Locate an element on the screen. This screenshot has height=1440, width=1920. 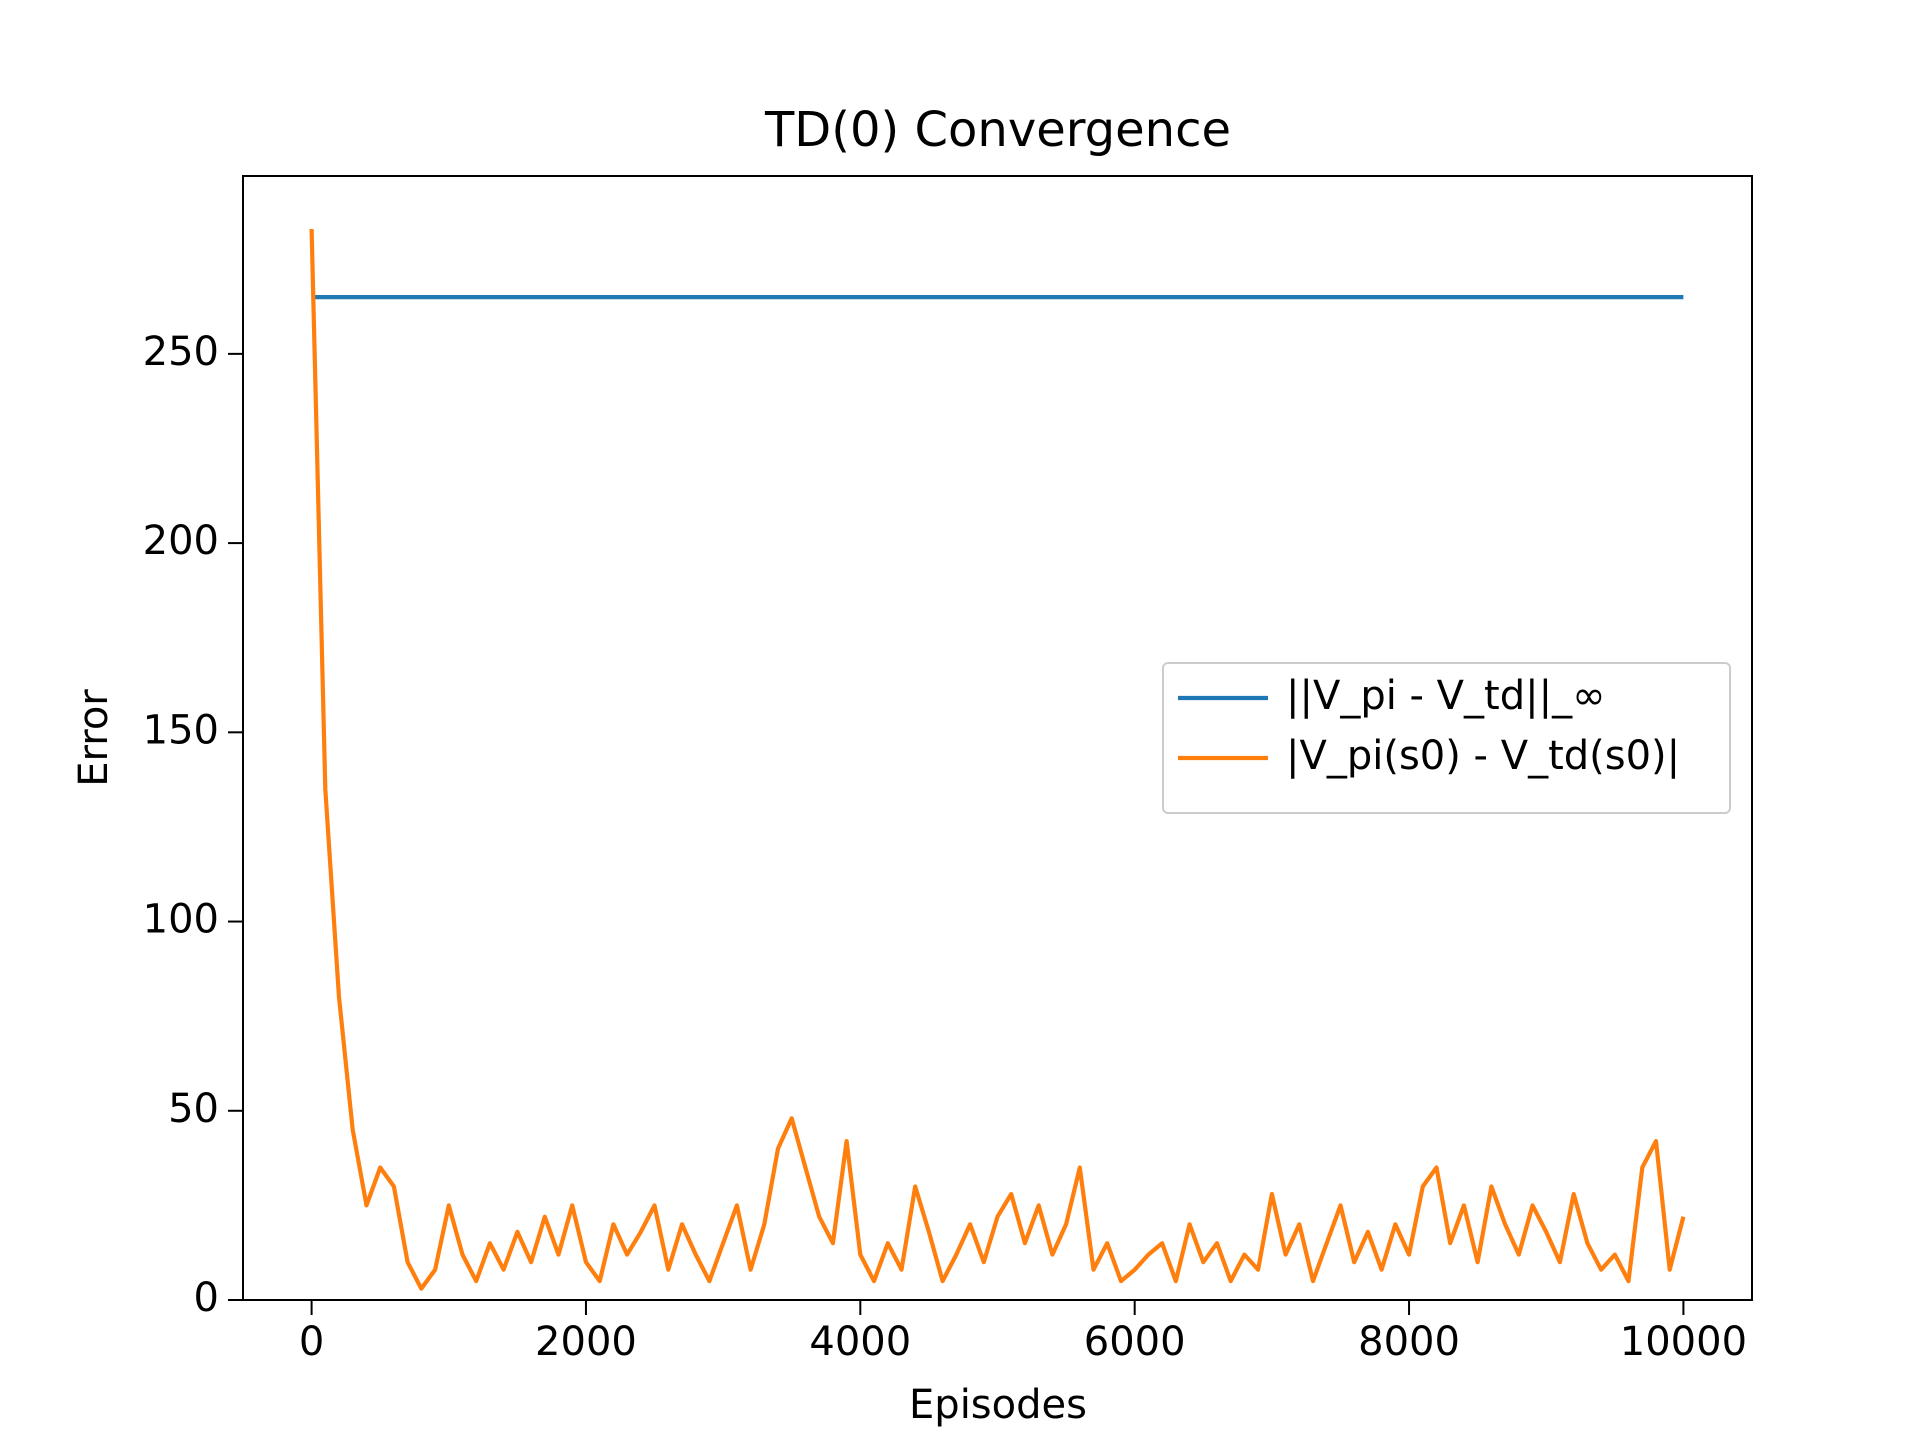
x-tick-label: 8000 is located at coordinates (1409, 1342).